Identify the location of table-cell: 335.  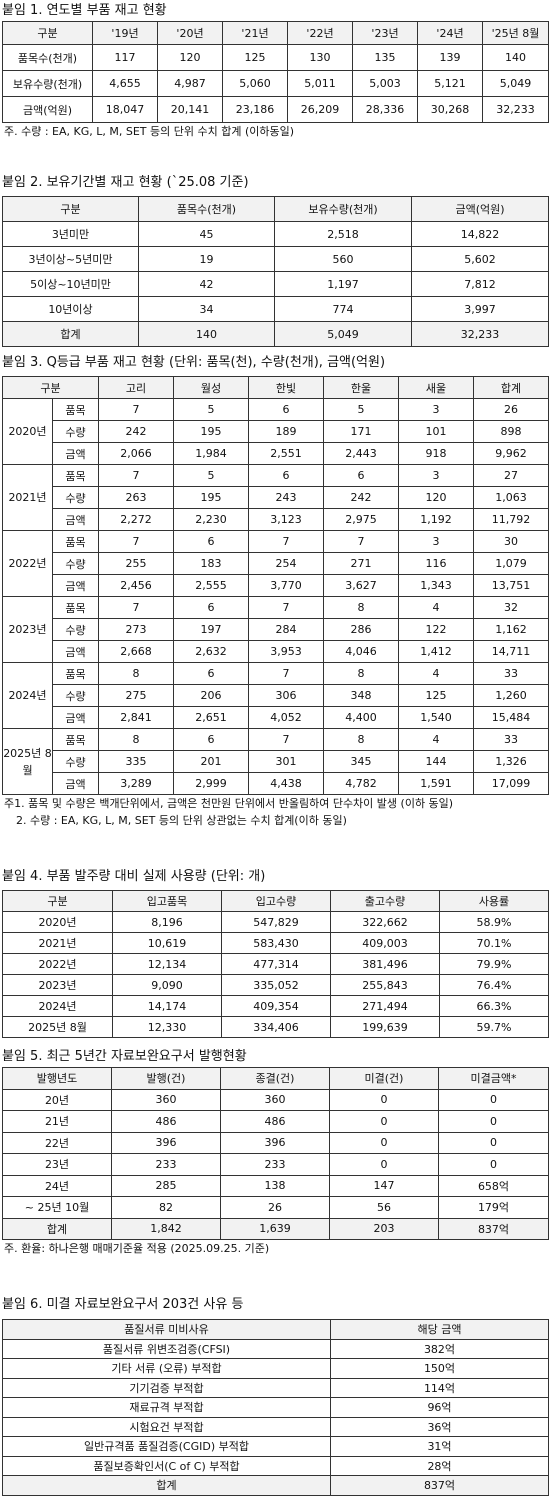
(136, 761).